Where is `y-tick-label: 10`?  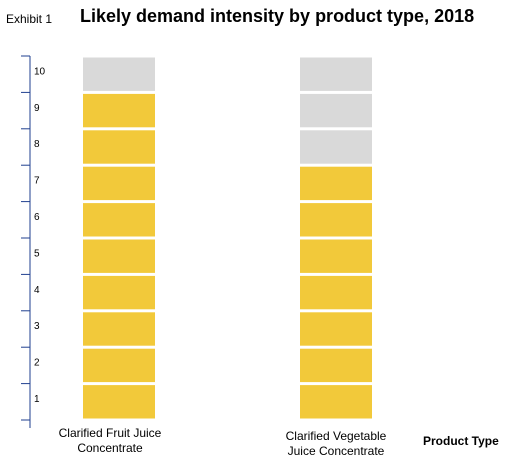
y-tick-label: 10 is located at coordinates (40, 71).